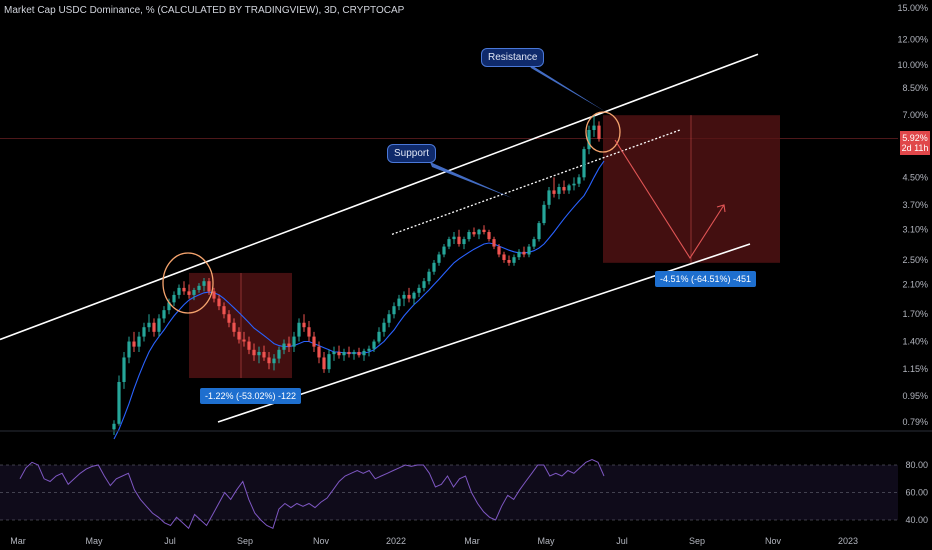 Image resolution: width=932 pixels, height=550 pixels. Describe the element at coordinates (912, 8) in the screenshot. I see `y-tick-label: 15.00%` at that location.